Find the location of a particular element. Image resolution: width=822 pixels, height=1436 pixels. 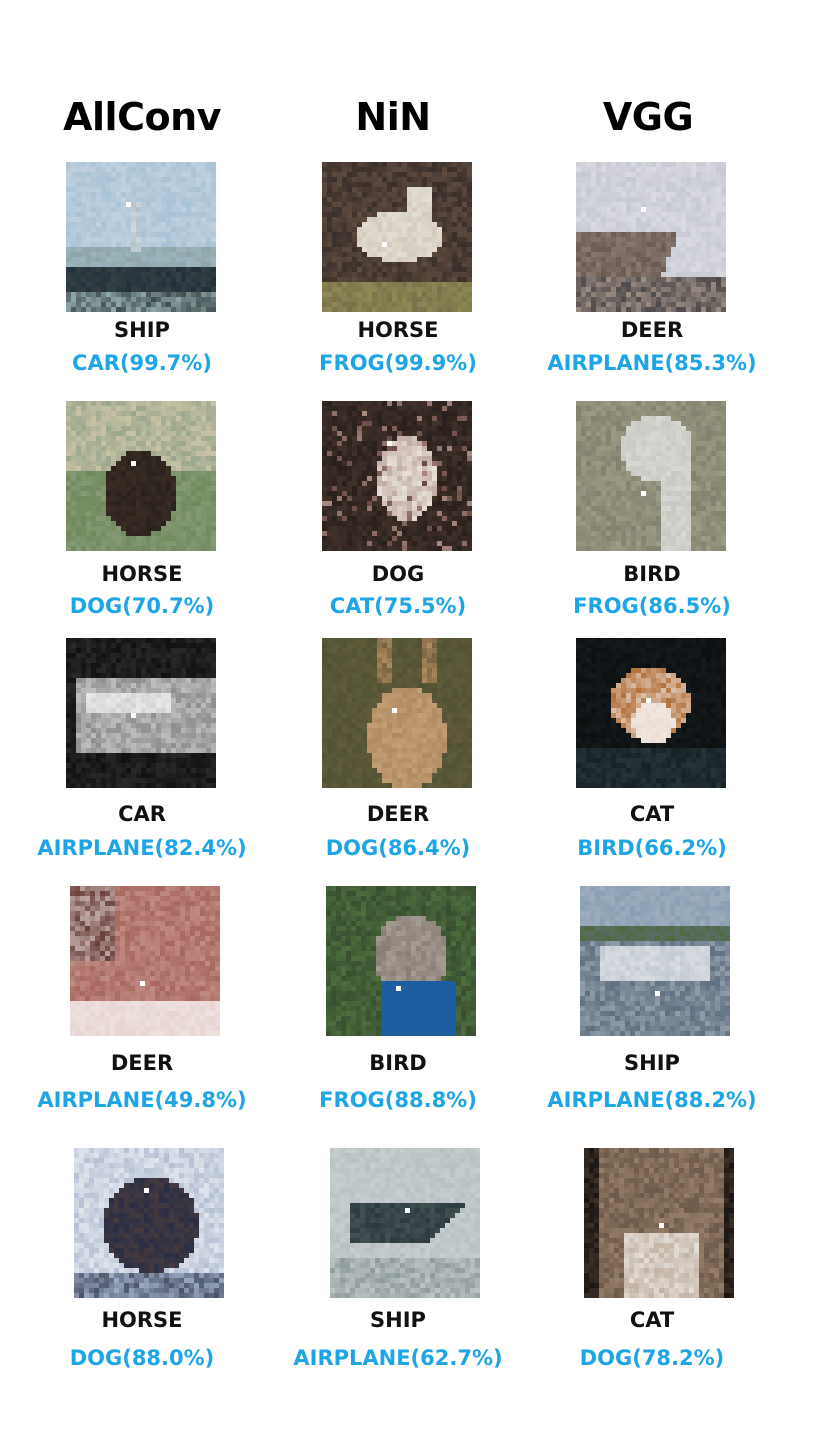

predicted-label: AIRPLANE(88.2%) is located at coordinates (652, 1100).